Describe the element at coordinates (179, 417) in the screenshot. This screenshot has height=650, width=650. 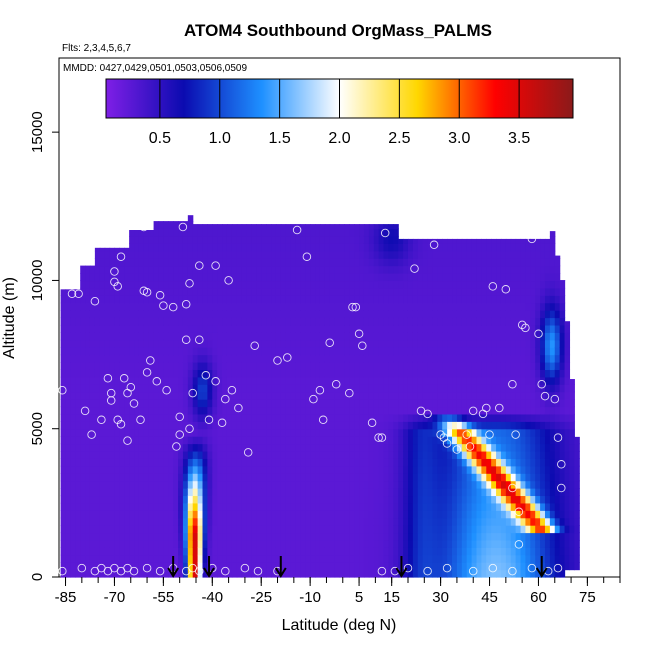
I see `data-point` at that location.